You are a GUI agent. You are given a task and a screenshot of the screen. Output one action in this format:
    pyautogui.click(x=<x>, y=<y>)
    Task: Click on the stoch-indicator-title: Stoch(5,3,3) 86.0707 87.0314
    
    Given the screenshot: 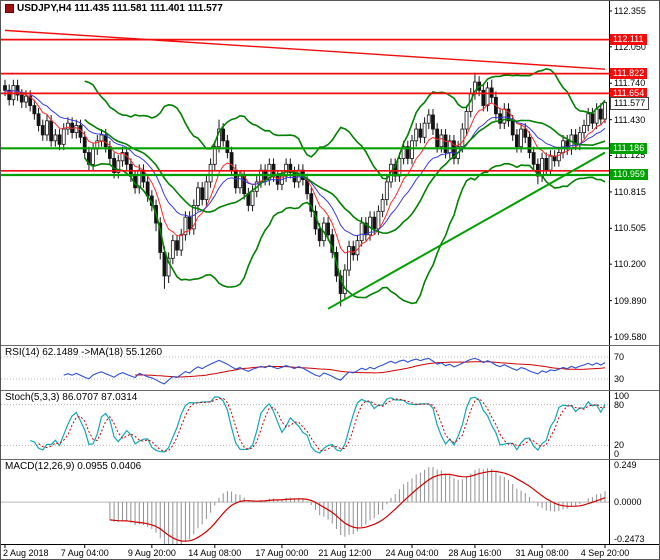 What is the action you would take?
    pyautogui.click(x=71, y=397)
    